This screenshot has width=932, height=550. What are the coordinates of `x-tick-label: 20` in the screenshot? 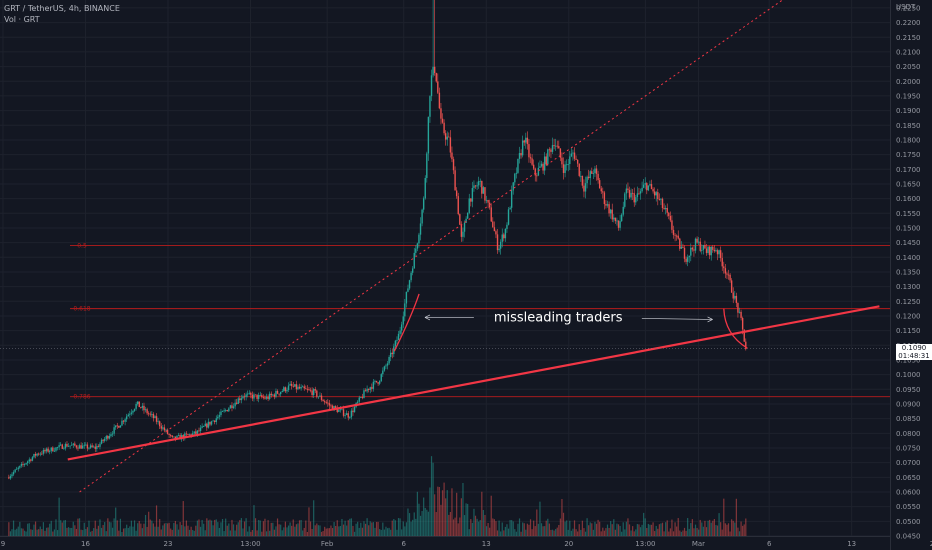 It's located at (568, 544).